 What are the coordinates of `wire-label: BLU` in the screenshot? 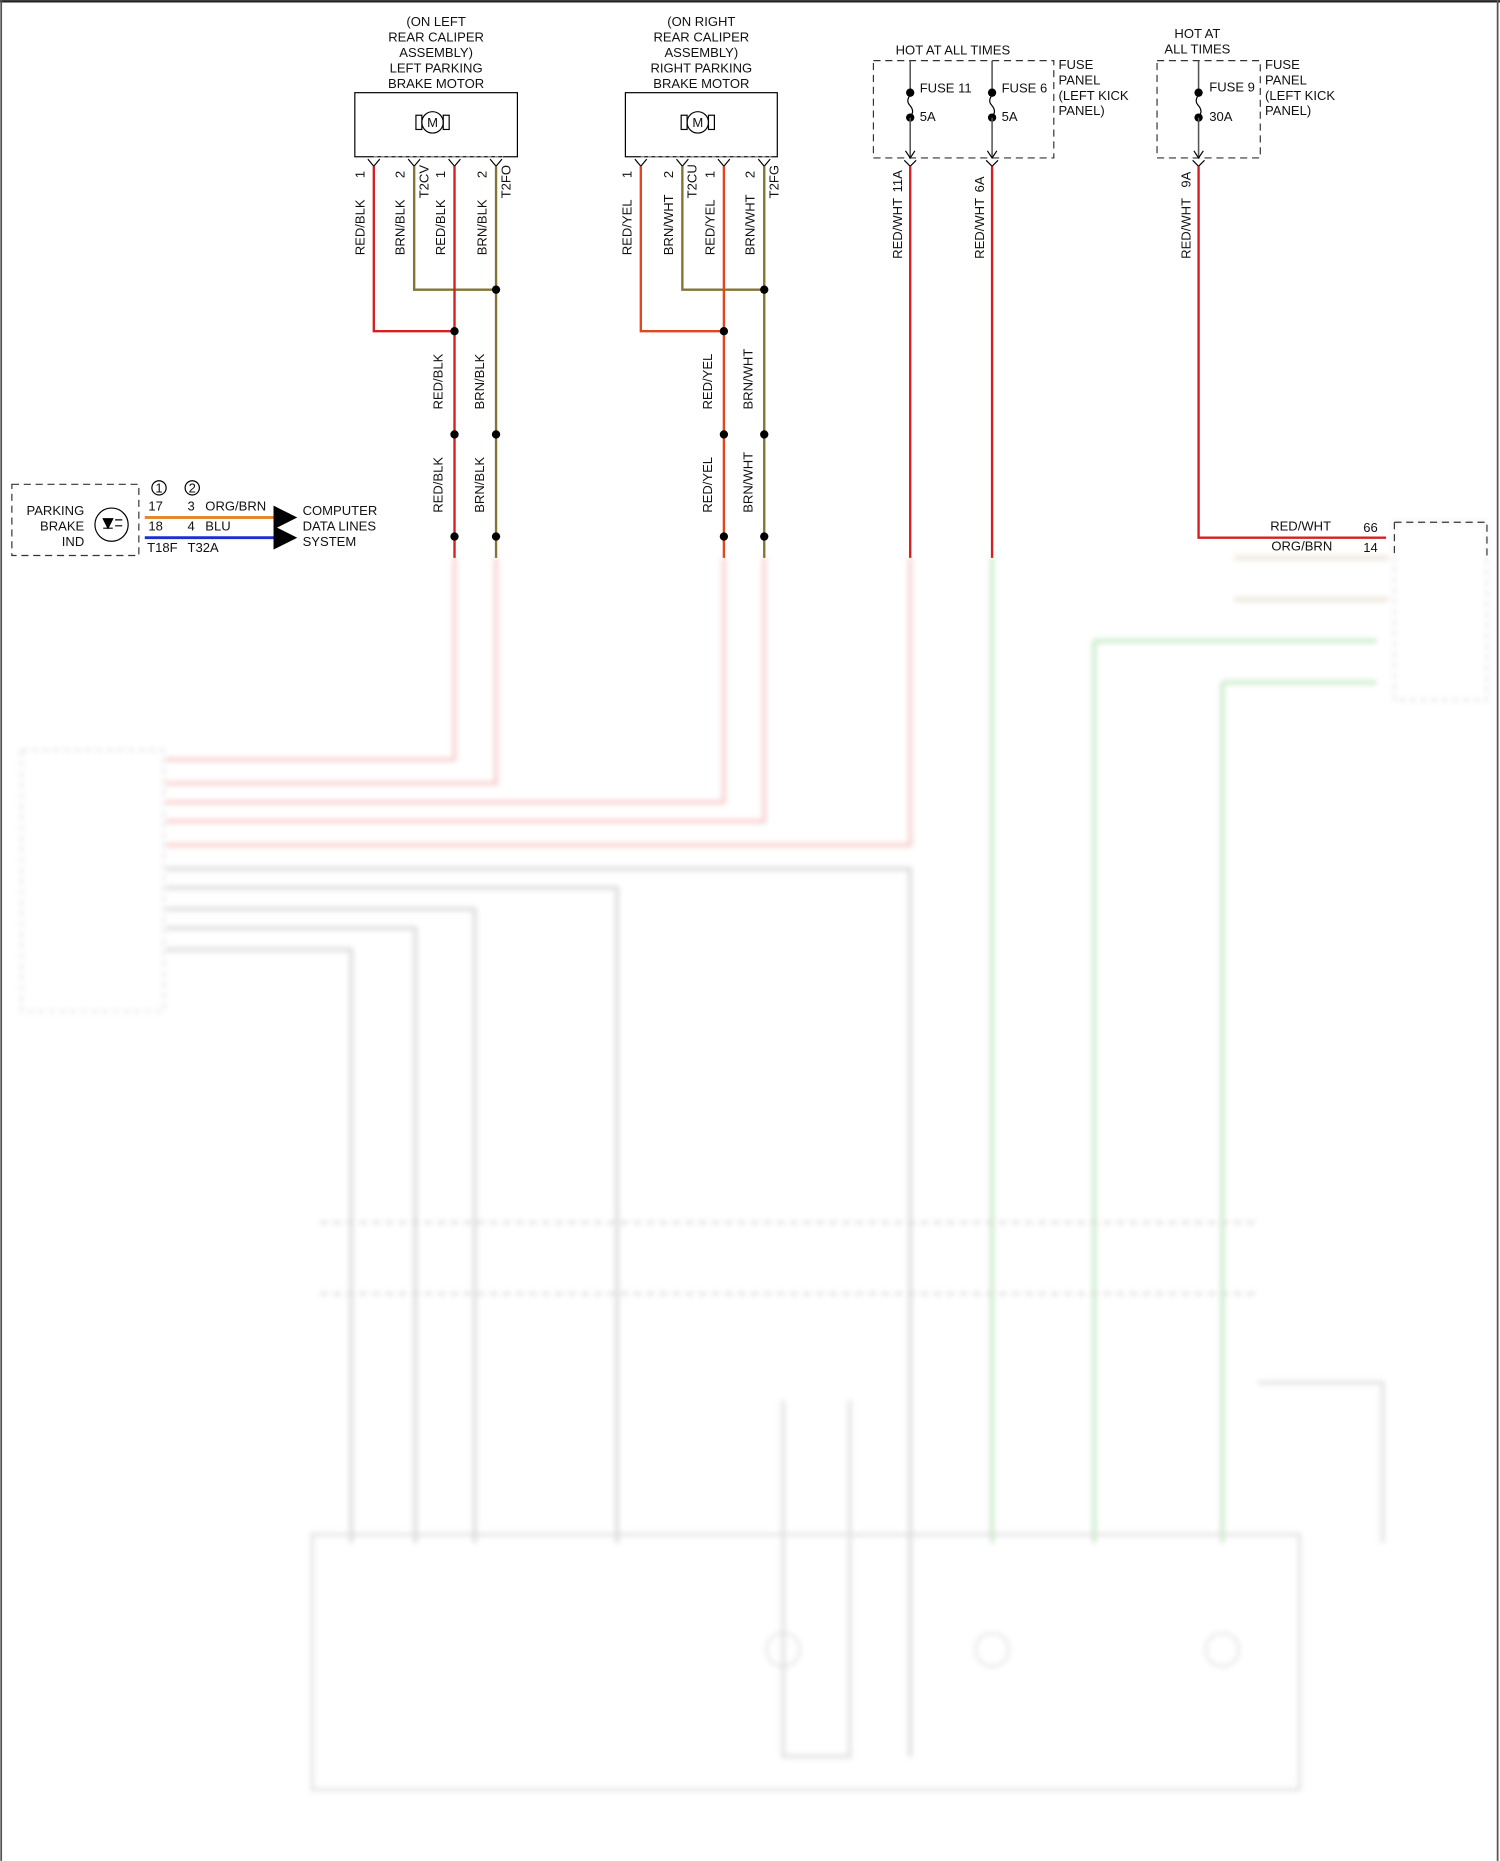 It's located at (217, 526).